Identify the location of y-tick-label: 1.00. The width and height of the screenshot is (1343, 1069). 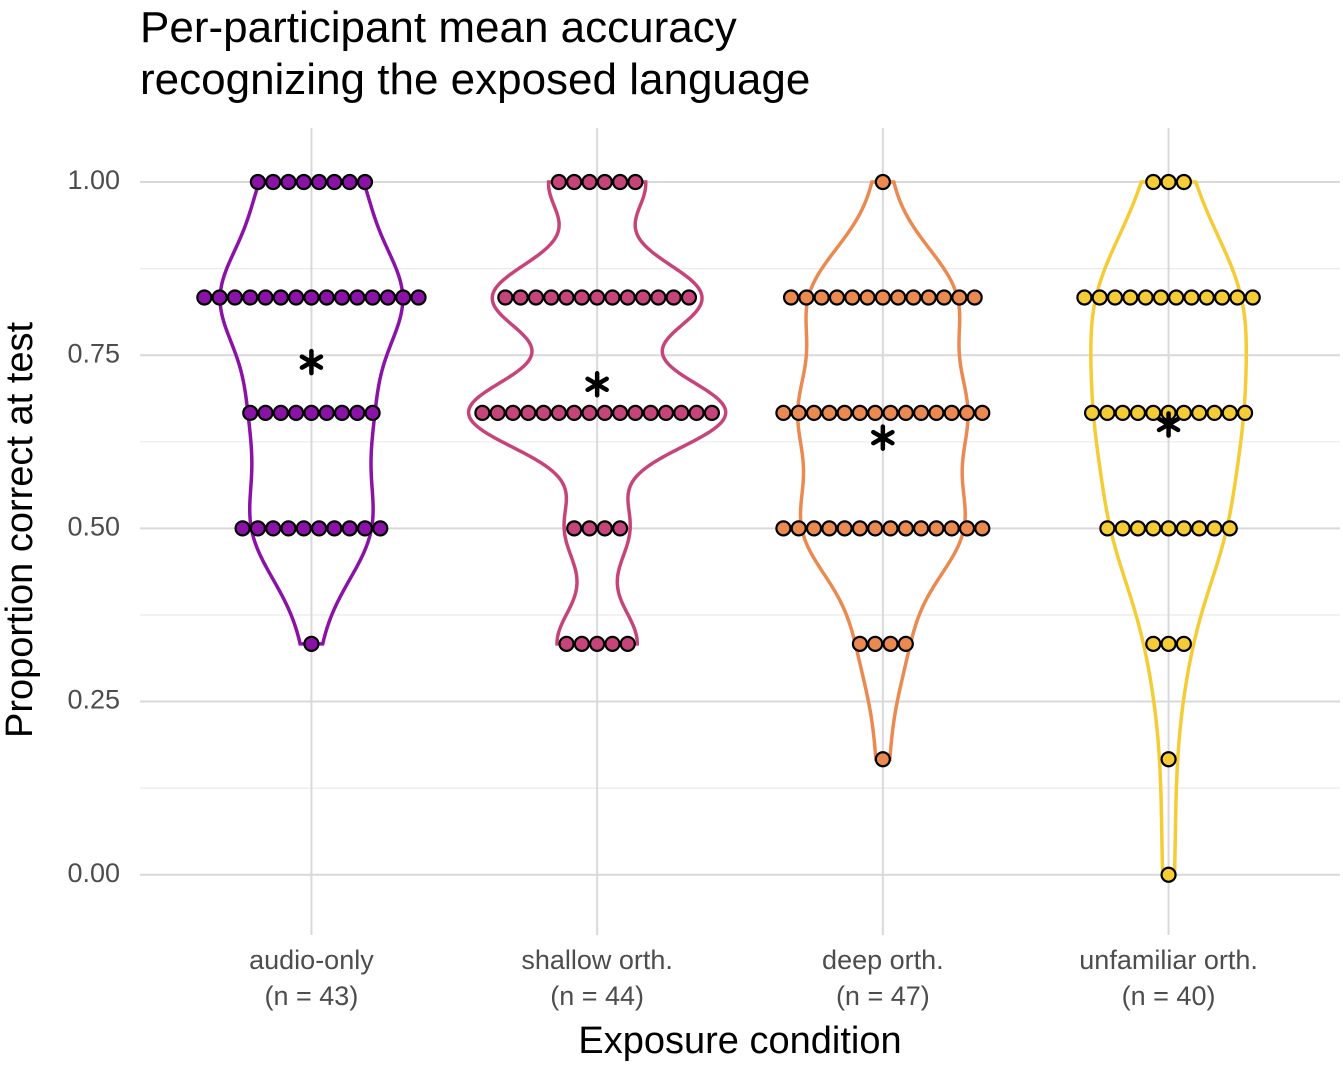
(93, 180).